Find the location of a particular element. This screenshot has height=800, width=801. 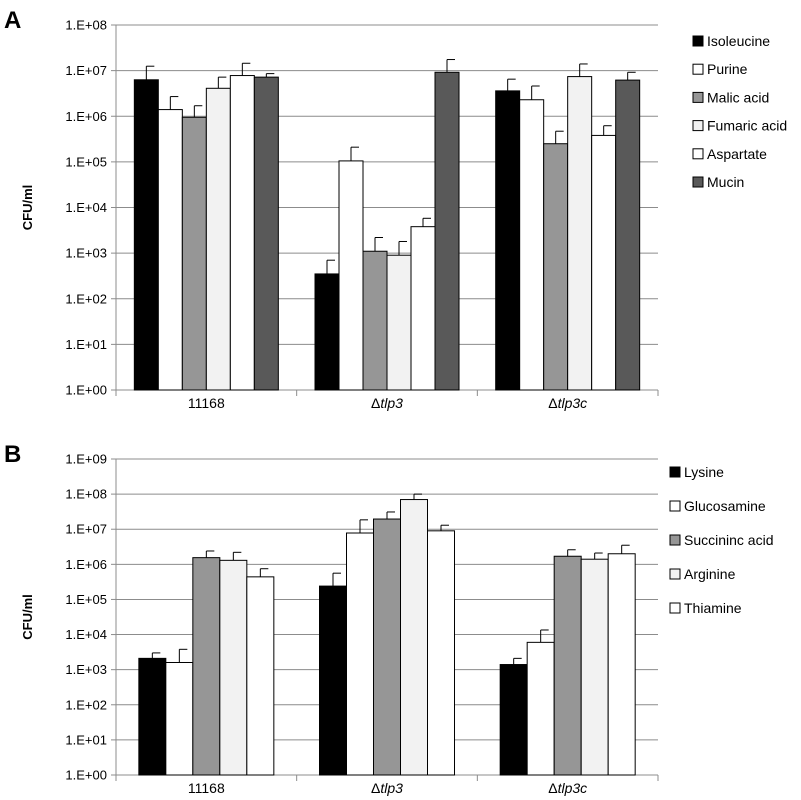

legend-label: Mucin is located at coordinates (725, 182).